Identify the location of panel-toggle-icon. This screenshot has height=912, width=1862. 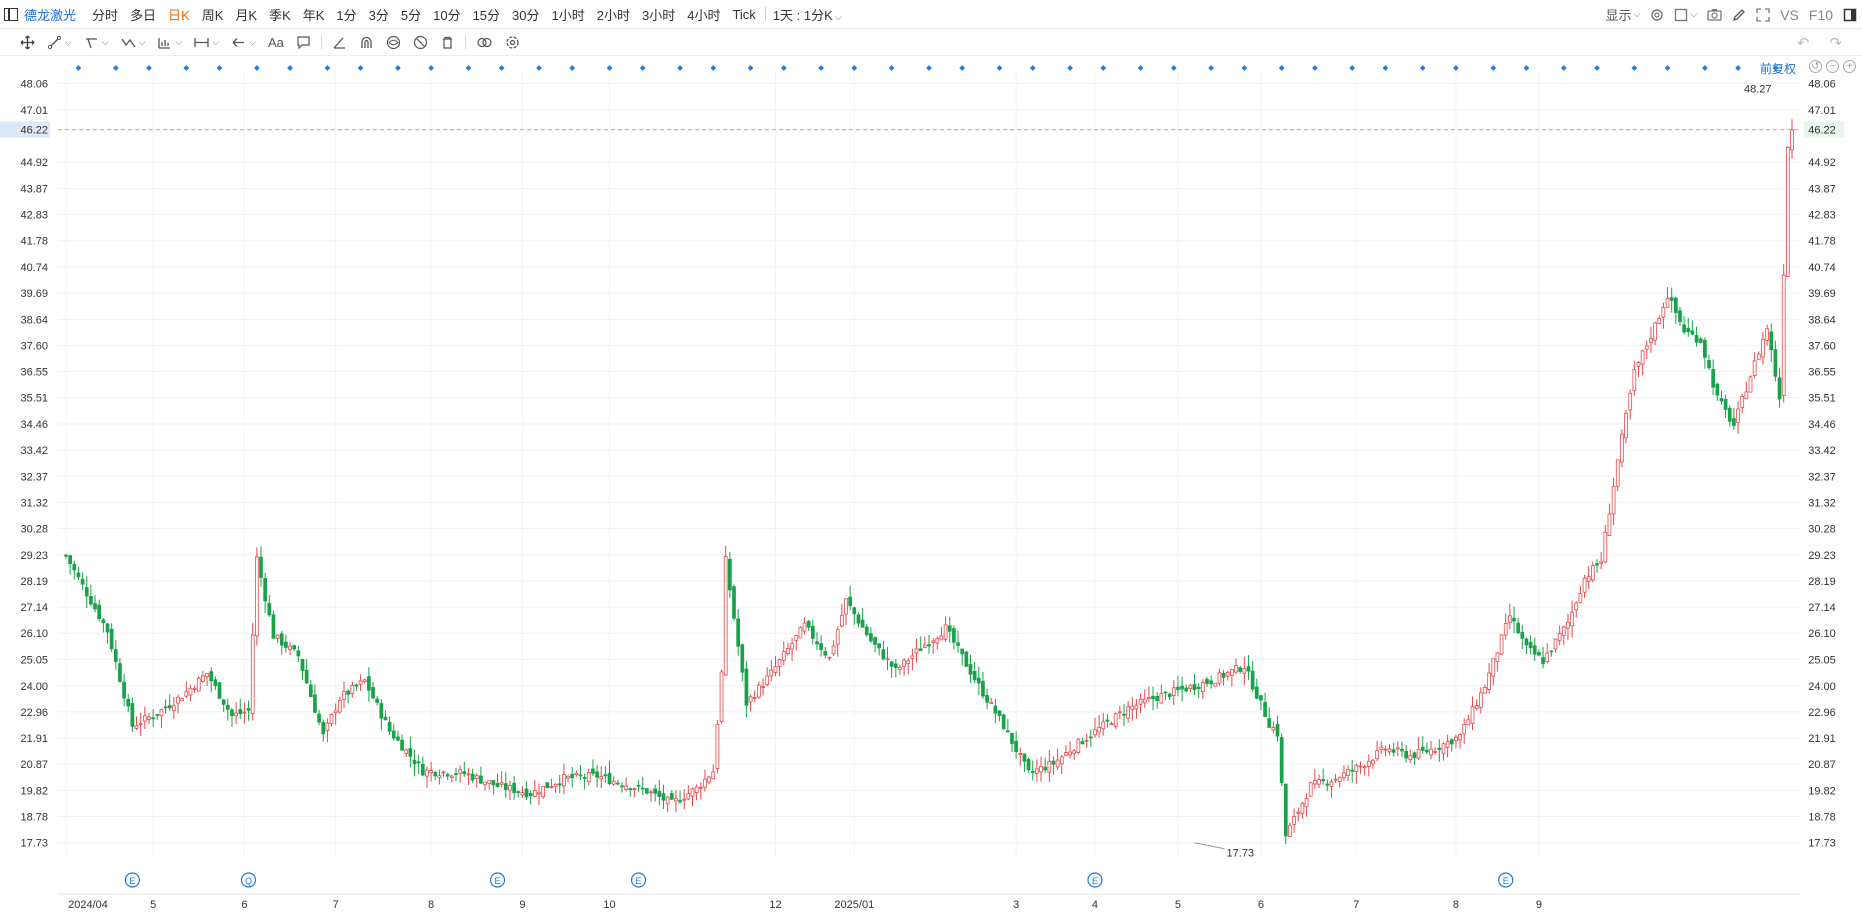
(1850, 15).